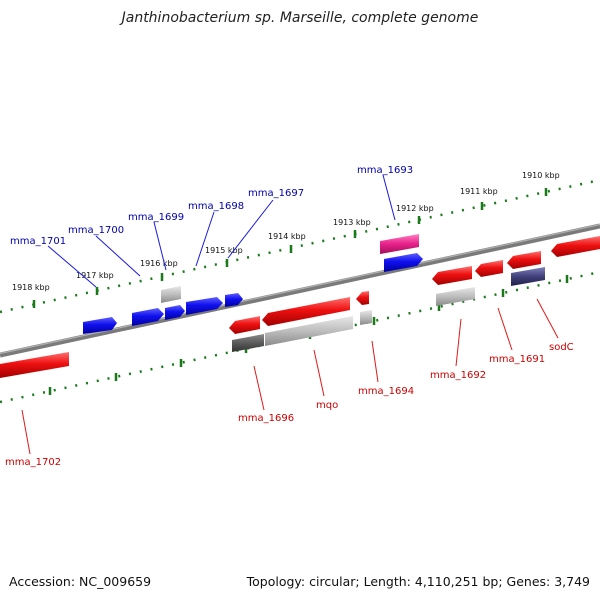 This screenshot has height=600, width=600. Describe the element at coordinates (96, 230) in the screenshot. I see `label-mma_1700: mma_1700` at that location.